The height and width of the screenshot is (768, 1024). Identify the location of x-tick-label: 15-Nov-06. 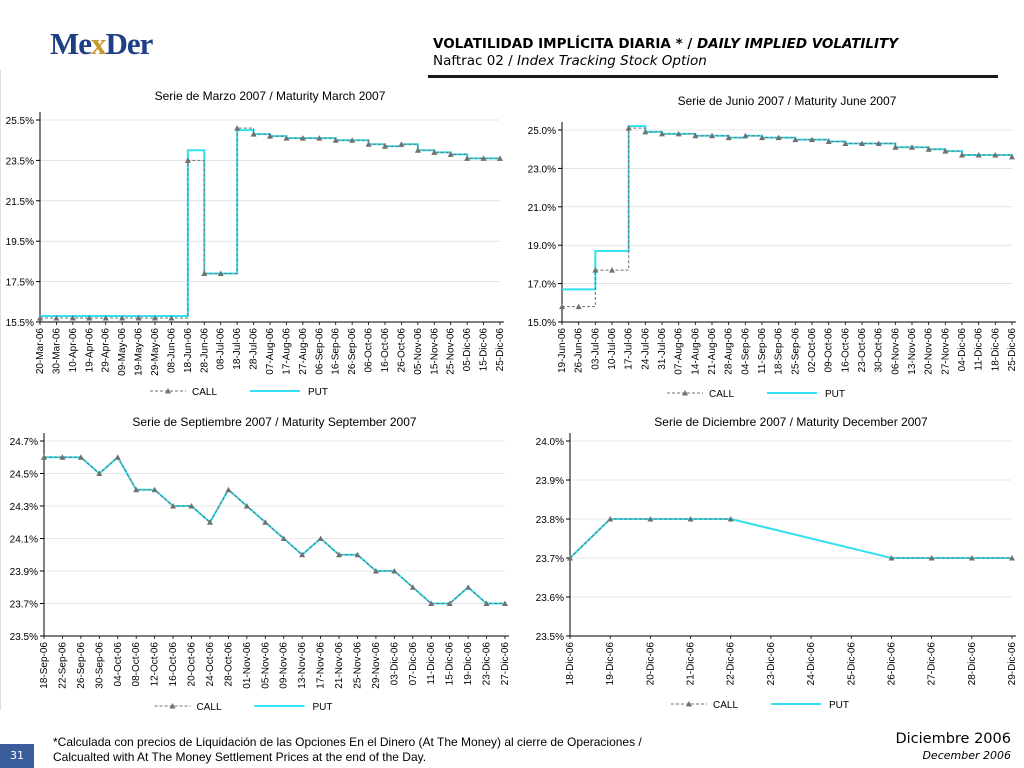
(434, 351).